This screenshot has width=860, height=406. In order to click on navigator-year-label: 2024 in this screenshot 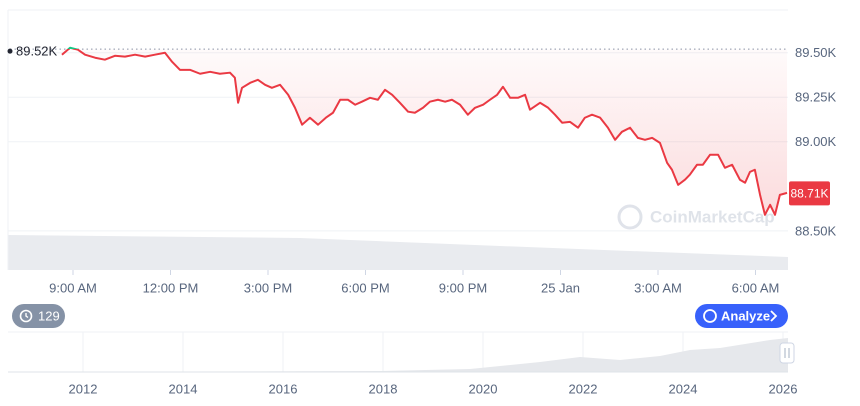, I will do `click(683, 388)`.